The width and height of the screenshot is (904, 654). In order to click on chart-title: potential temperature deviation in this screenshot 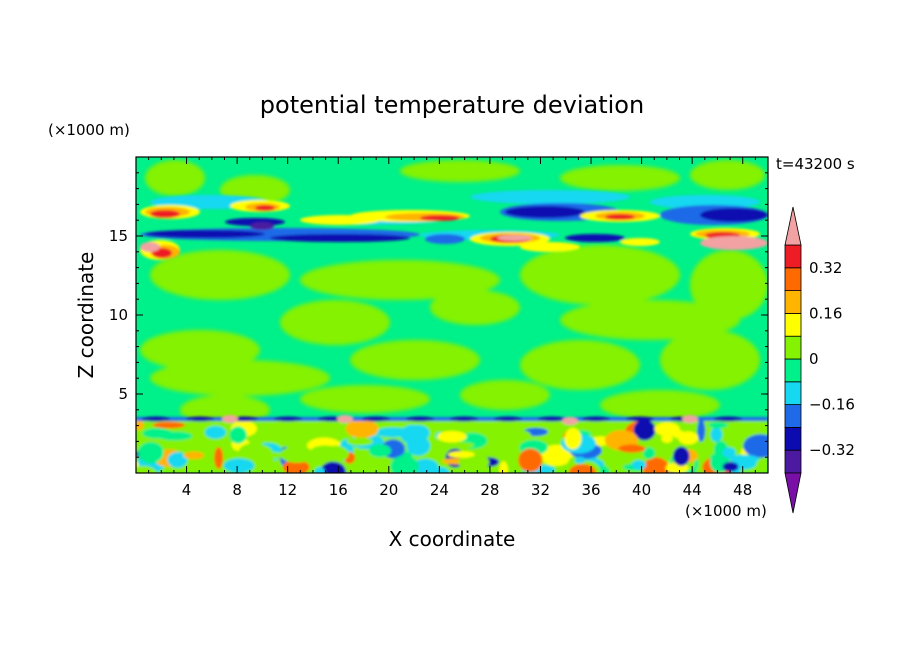, I will do `click(452, 105)`.